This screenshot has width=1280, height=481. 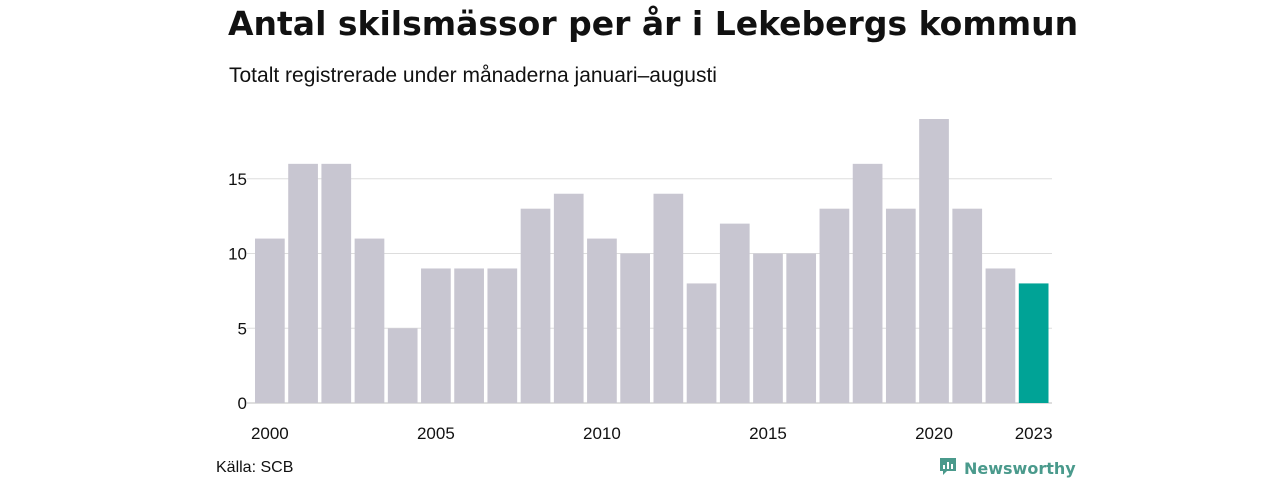 What do you see at coordinates (469, 335) in the screenshot?
I see `bar-2006` at bounding box center [469, 335].